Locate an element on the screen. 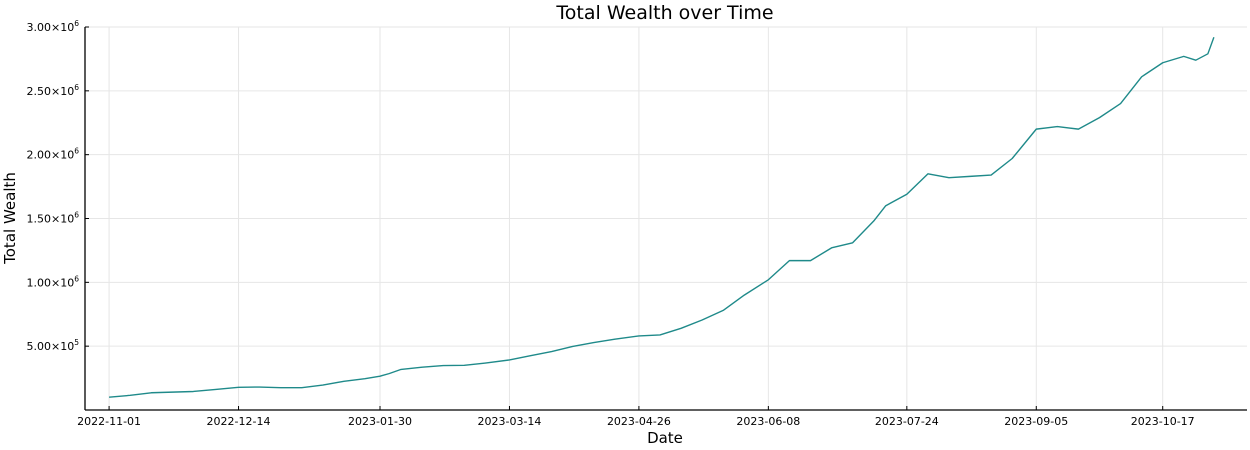  y-tick-label: 1.00×106 is located at coordinates (53, 281).